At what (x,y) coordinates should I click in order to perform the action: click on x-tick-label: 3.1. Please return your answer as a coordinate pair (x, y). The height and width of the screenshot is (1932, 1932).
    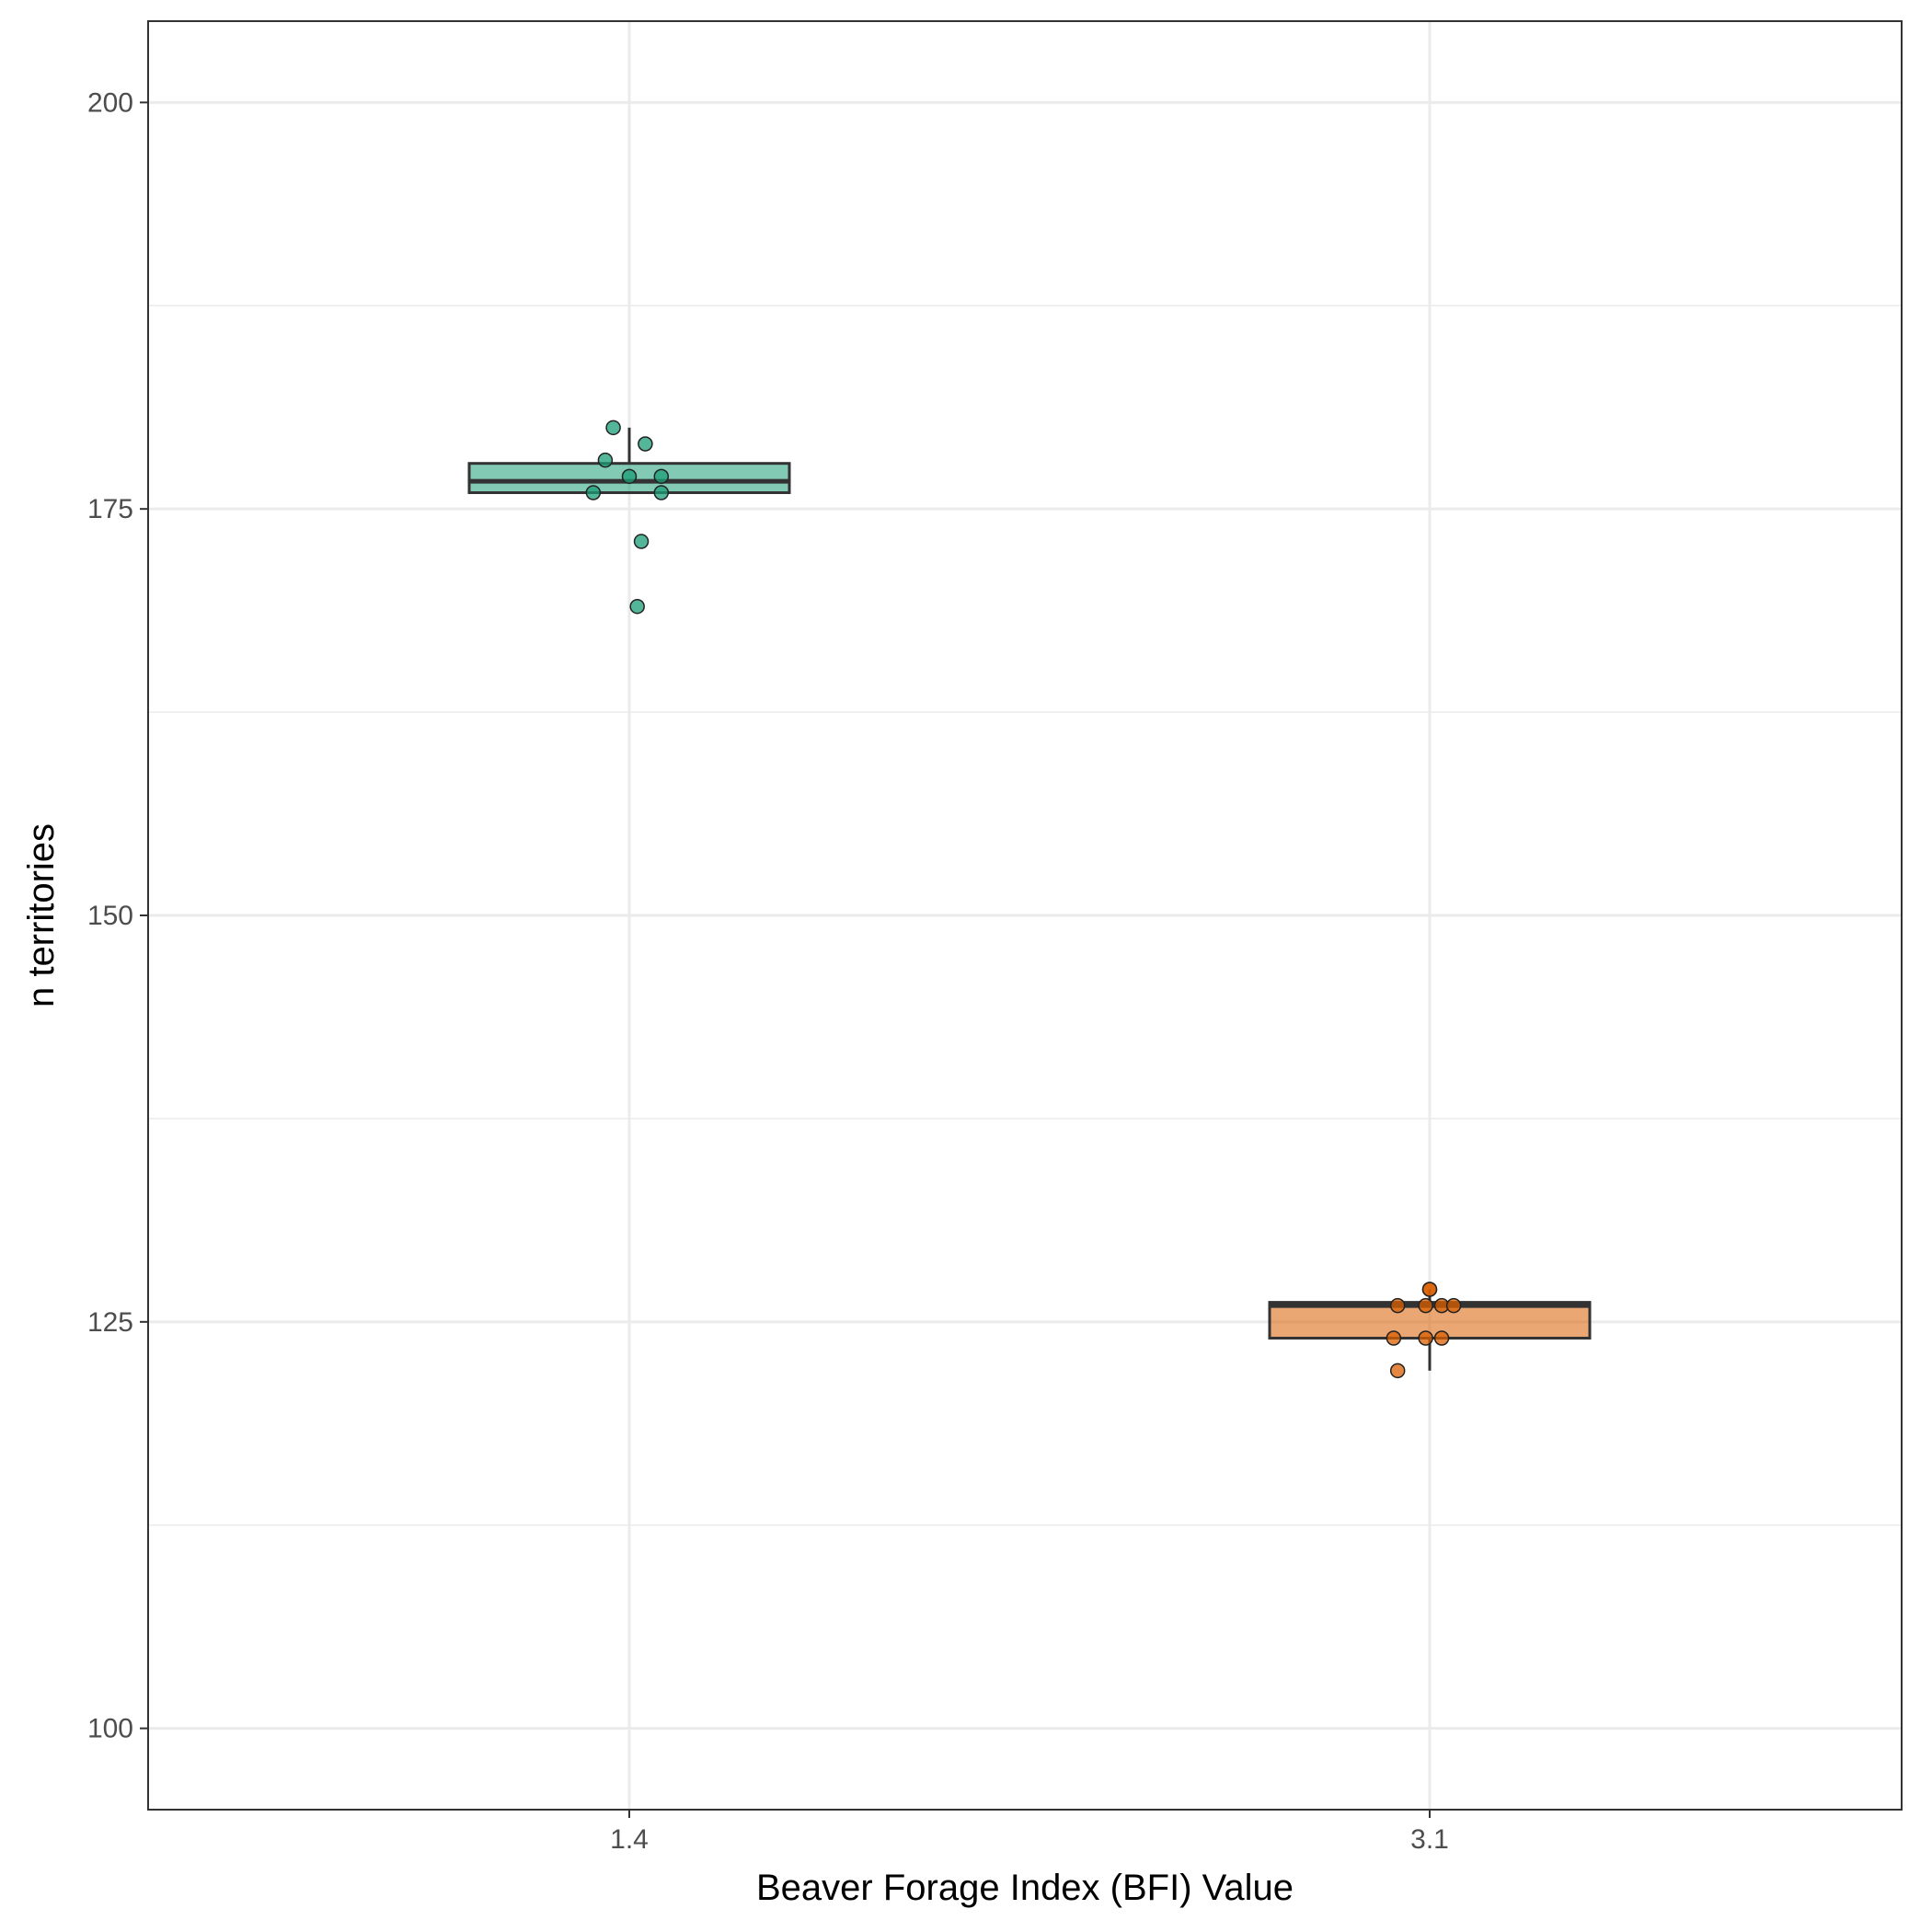
    Looking at the image, I should click on (1429, 1839).